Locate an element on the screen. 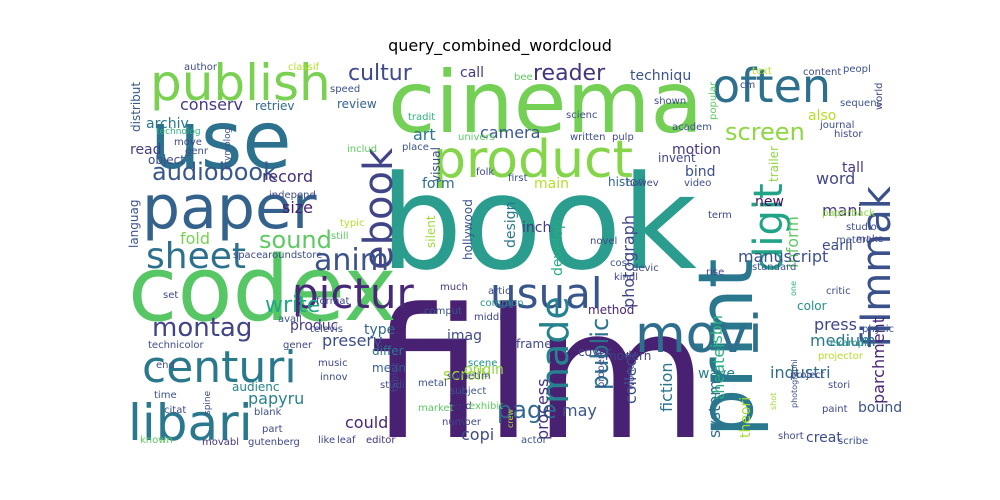 Image resolution: width=1000 pixels, height=500 pixels. word-independ: independ is located at coordinates (292, 195).